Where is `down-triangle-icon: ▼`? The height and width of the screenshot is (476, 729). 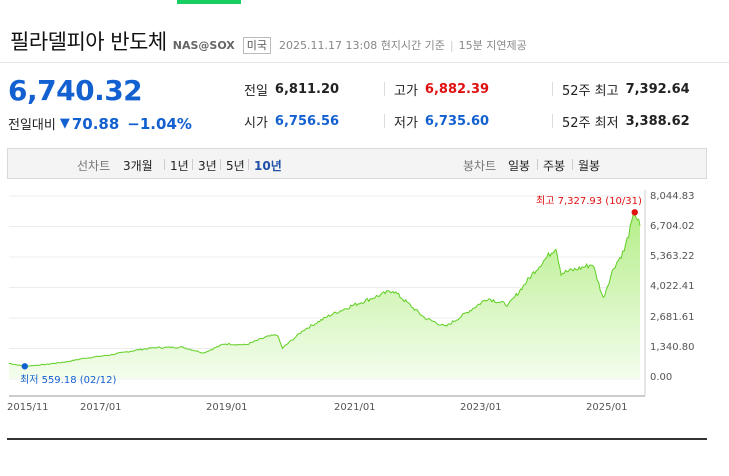
down-triangle-icon: ▼ is located at coordinates (64, 123).